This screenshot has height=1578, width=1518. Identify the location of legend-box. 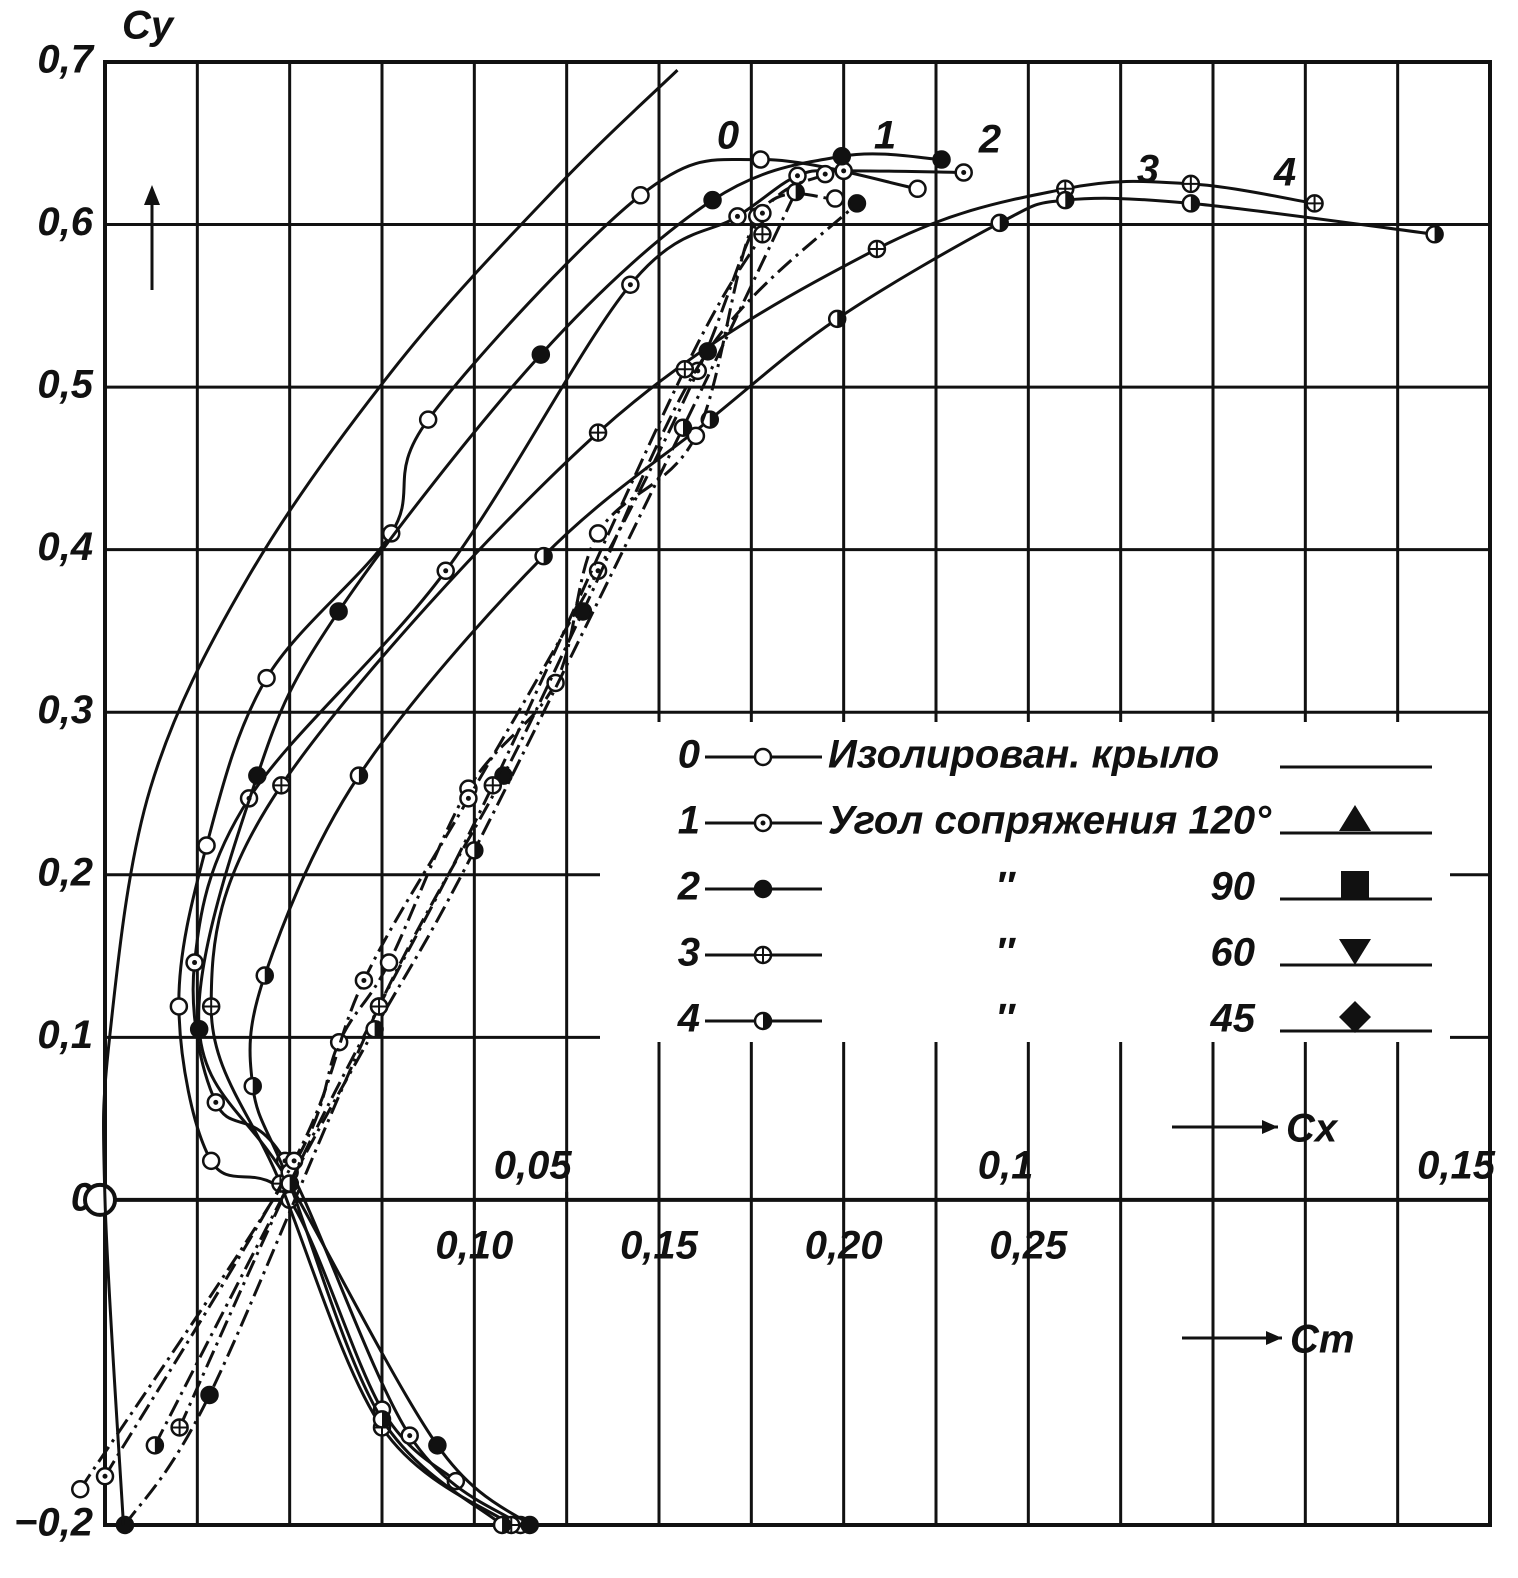
(1025, 882).